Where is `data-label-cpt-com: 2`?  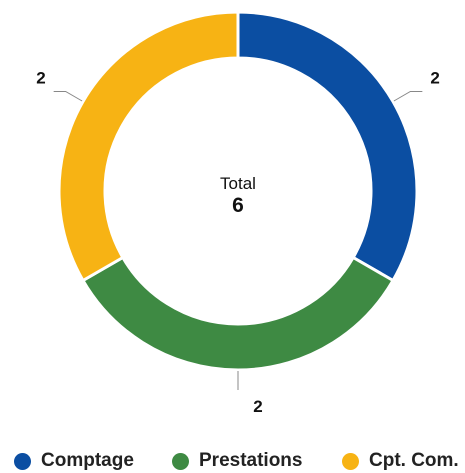
data-label-cpt-com: 2 is located at coordinates (40, 78).